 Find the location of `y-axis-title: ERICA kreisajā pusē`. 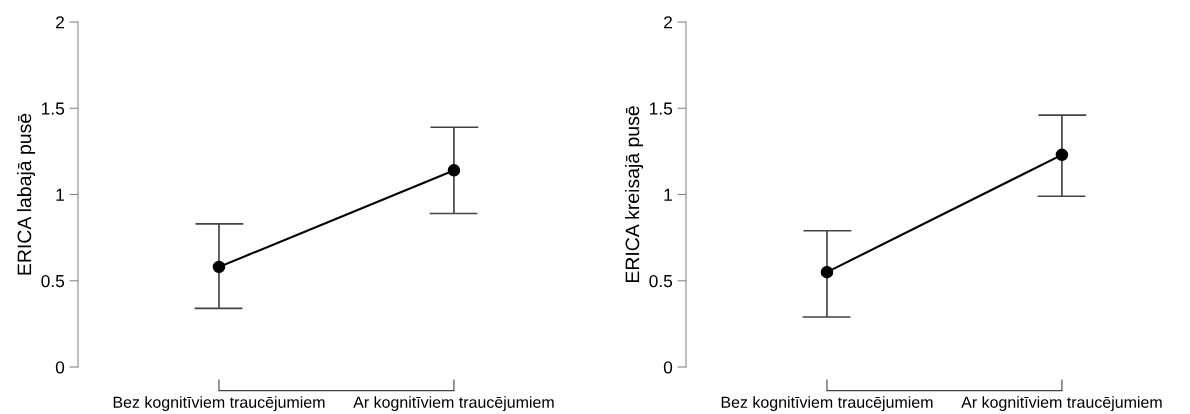

y-axis-title: ERICA kreisajā pusē is located at coordinates (634, 194).